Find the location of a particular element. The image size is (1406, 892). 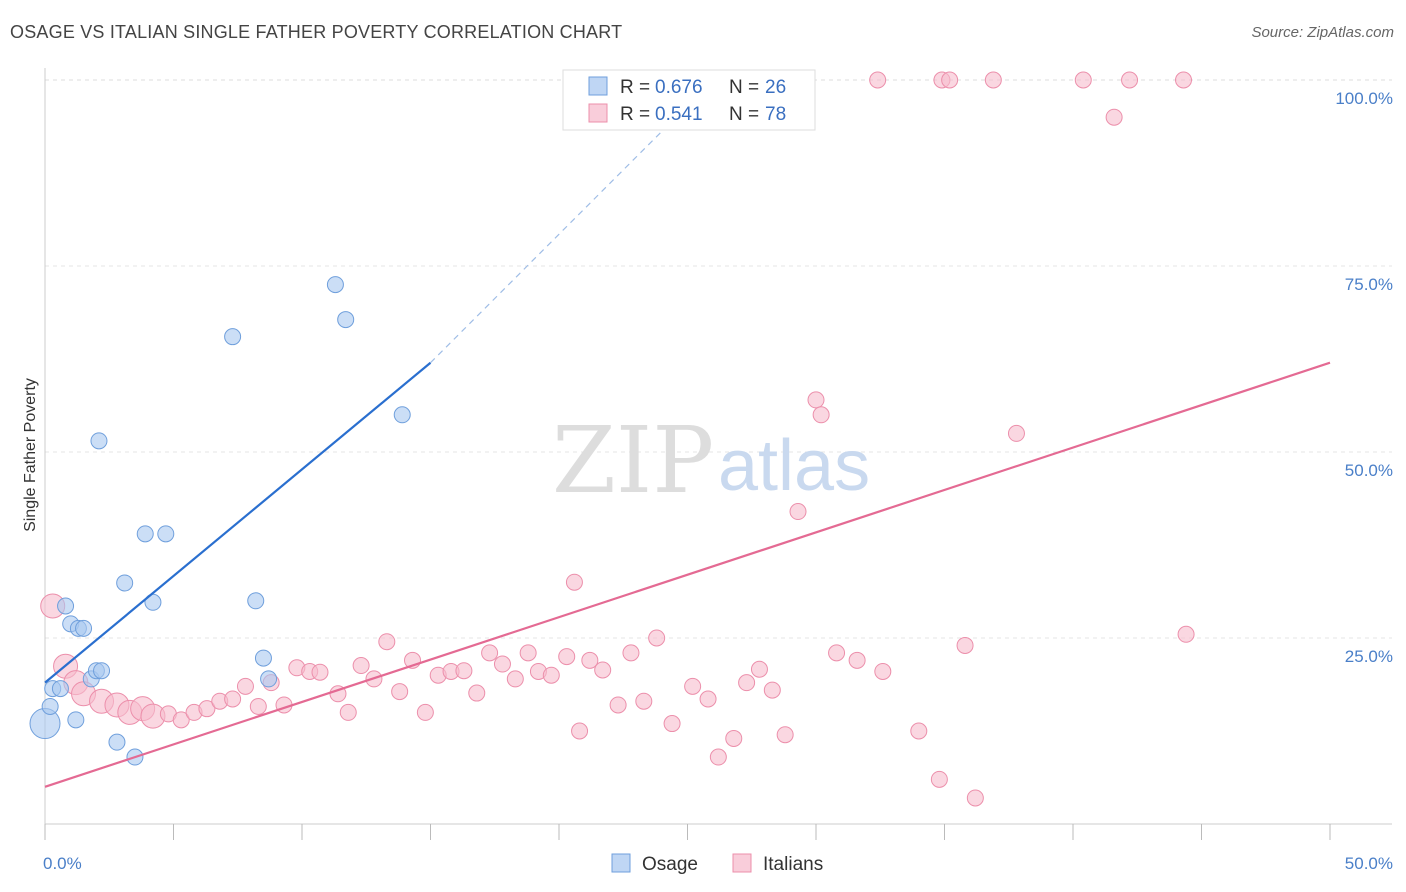

y-tick-label-75: 75.0% is located at coordinates (1369, 284).